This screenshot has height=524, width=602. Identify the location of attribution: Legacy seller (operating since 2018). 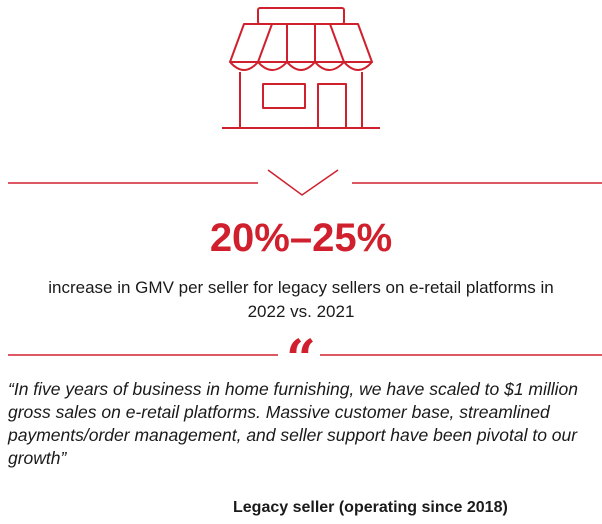
(370, 507).